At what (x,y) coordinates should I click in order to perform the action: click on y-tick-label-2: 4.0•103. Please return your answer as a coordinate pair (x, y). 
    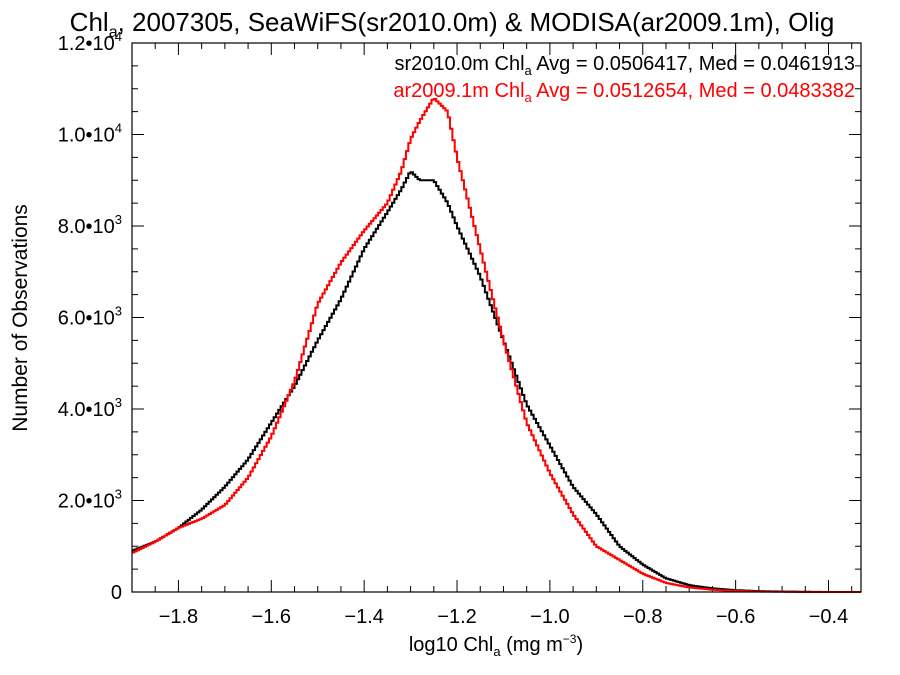
    Looking at the image, I should click on (90, 408).